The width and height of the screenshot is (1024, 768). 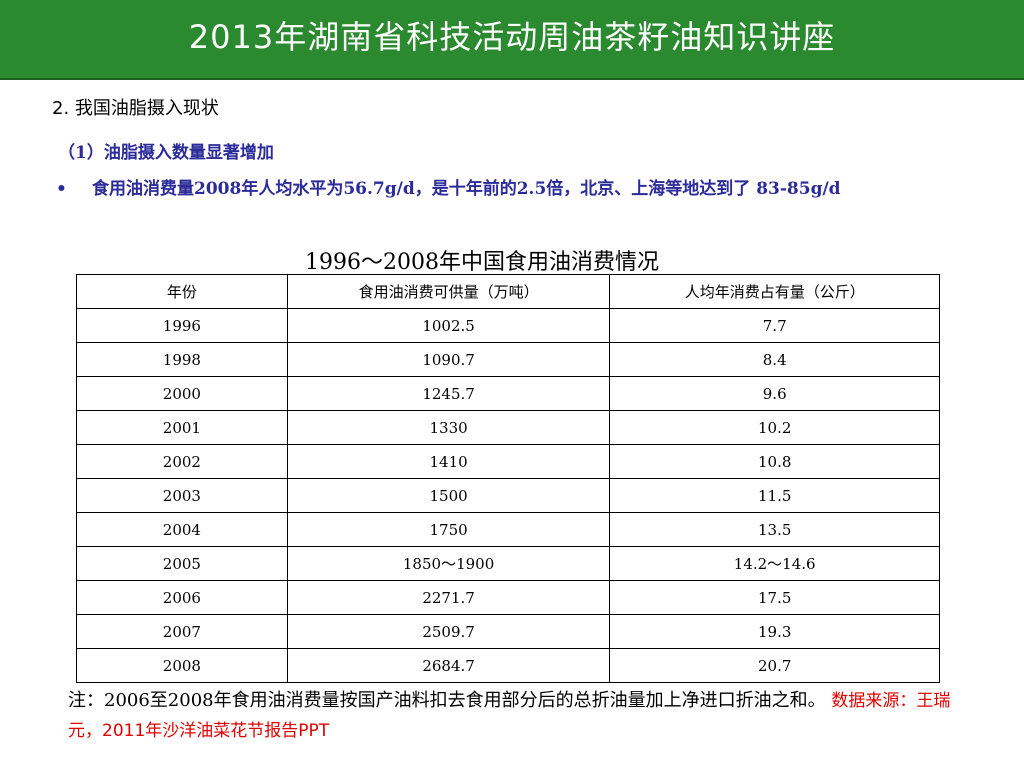 What do you see at coordinates (182, 563) in the screenshot?
I see `cell-year: 2005` at bounding box center [182, 563].